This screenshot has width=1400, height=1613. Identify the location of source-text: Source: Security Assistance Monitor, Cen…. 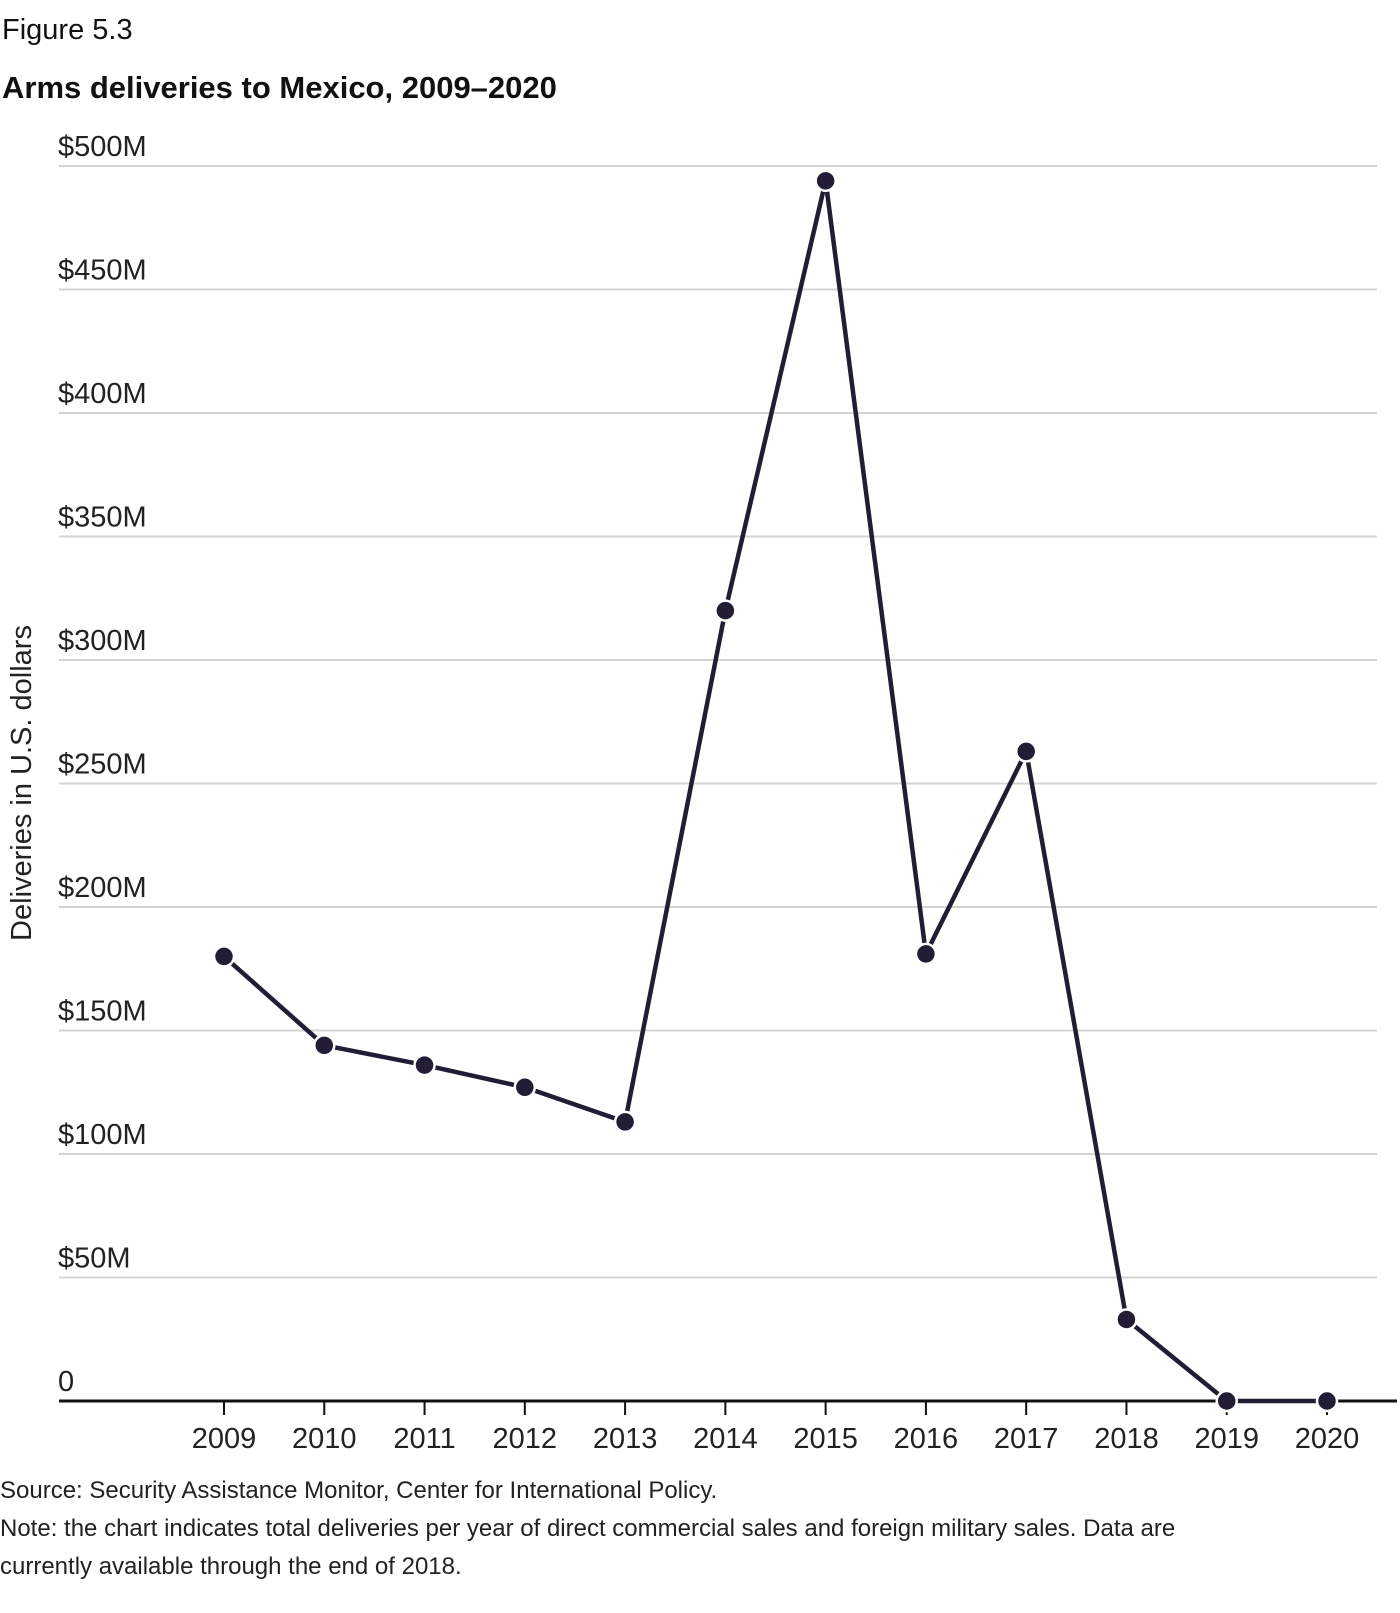
(359, 1490).